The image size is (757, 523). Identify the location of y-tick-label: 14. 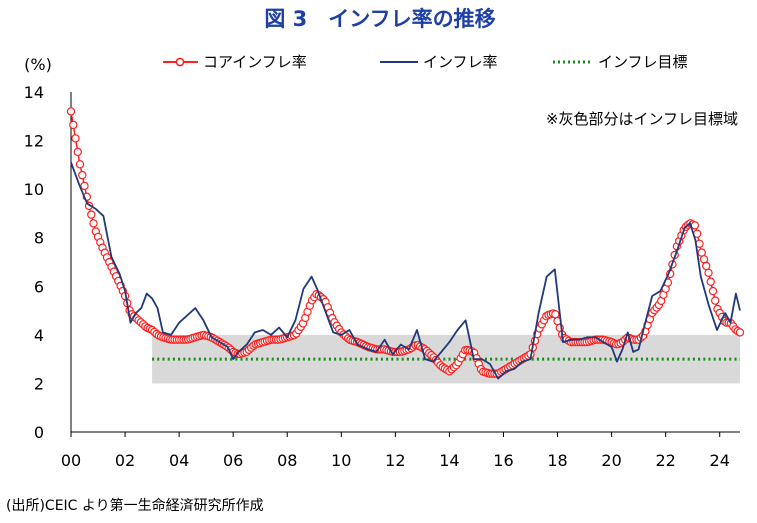
(34, 92).